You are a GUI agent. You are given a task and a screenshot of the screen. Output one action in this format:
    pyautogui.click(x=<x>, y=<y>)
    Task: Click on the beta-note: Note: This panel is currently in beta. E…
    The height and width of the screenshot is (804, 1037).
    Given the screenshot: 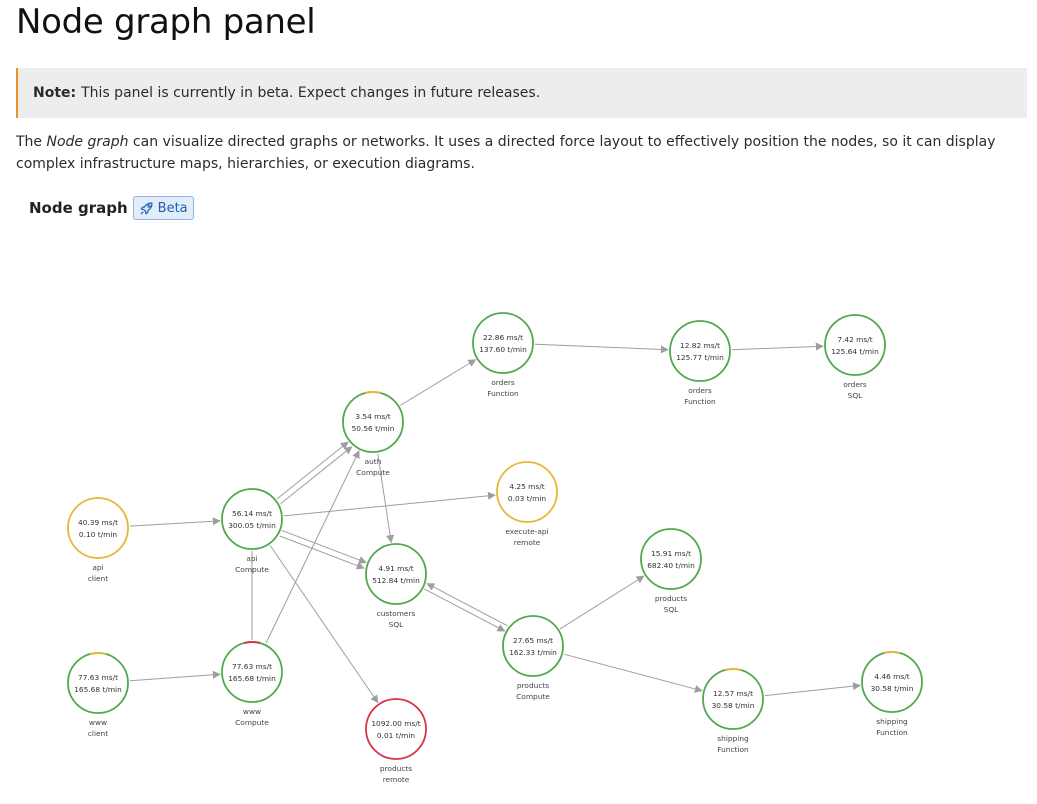 What is the action you would take?
    pyautogui.click(x=521, y=93)
    